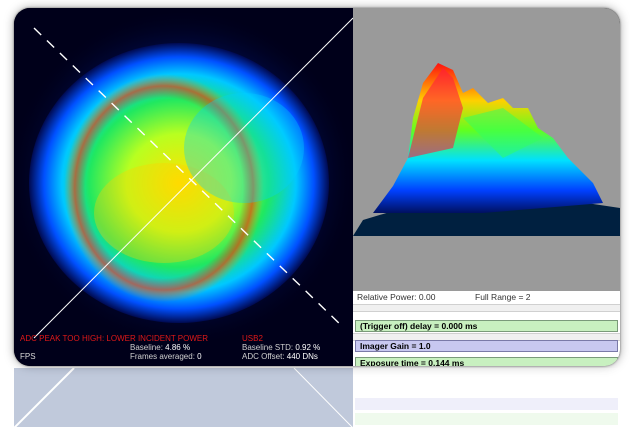 The image size is (630, 427). I want to click on adc-warning: ADC PEAK TOO HIGH: LOWER INCIDENT POWER, so click(114, 338).